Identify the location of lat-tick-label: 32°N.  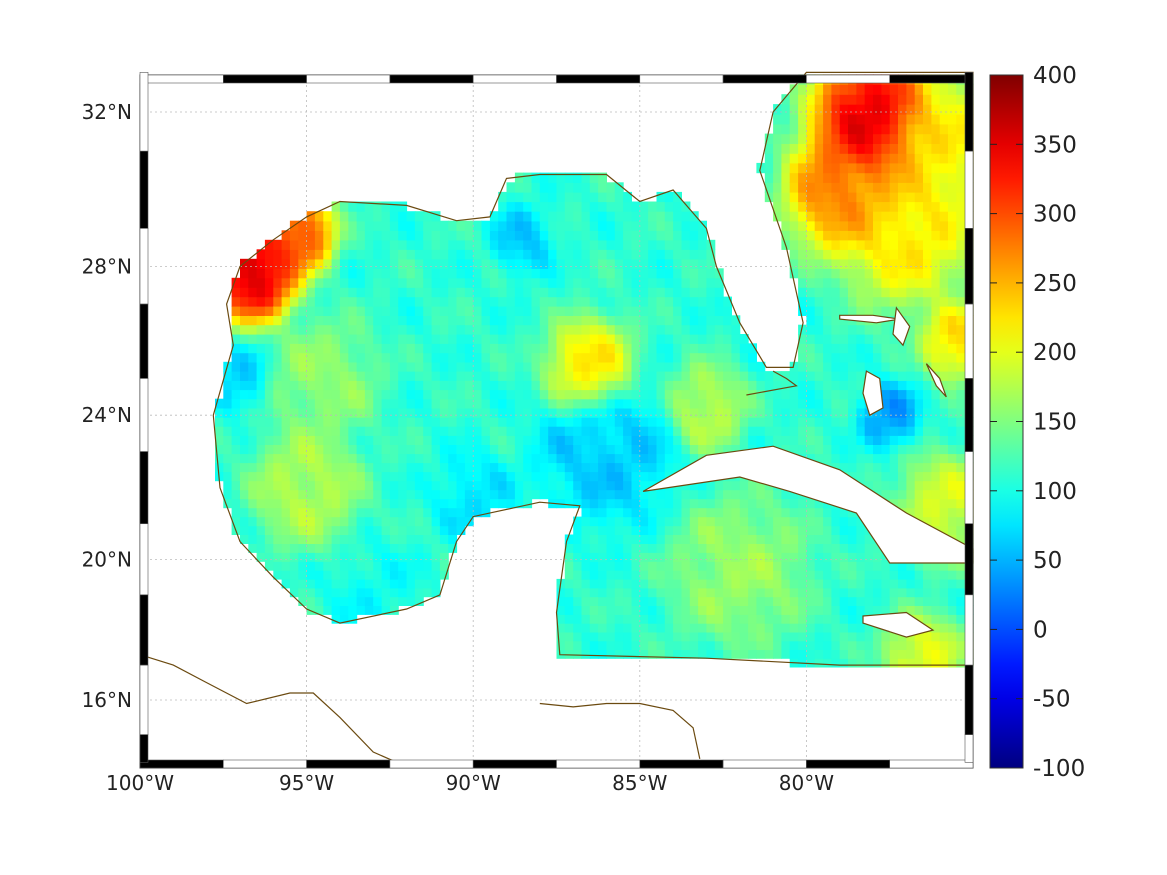
(107, 112).